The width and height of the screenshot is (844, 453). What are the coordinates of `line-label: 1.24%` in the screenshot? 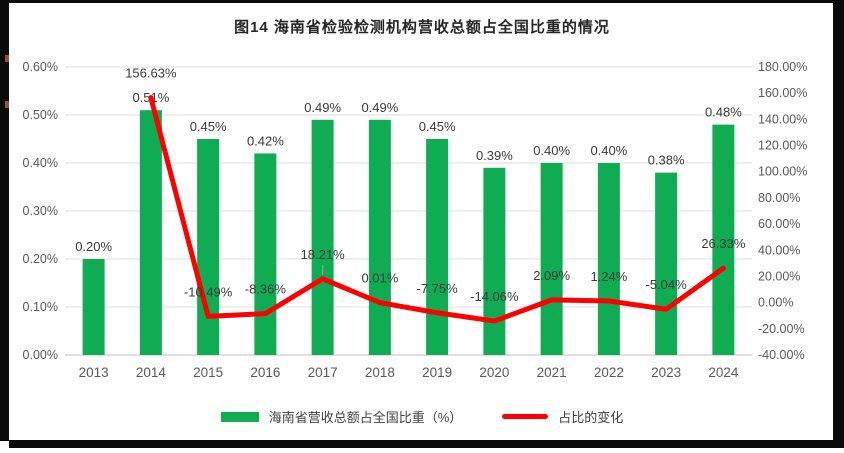 It's located at (608, 276).